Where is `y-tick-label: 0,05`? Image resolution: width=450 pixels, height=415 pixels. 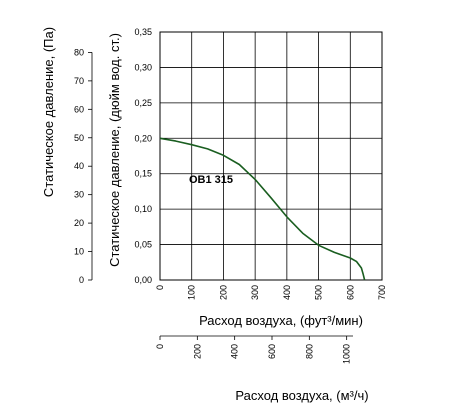
y-tick-label: 0,05 is located at coordinates (143, 245).